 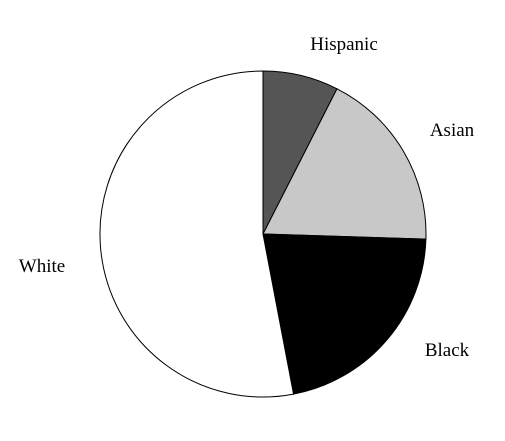 I want to click on pie-label-asian: Asian, so click(x=452, y=130).